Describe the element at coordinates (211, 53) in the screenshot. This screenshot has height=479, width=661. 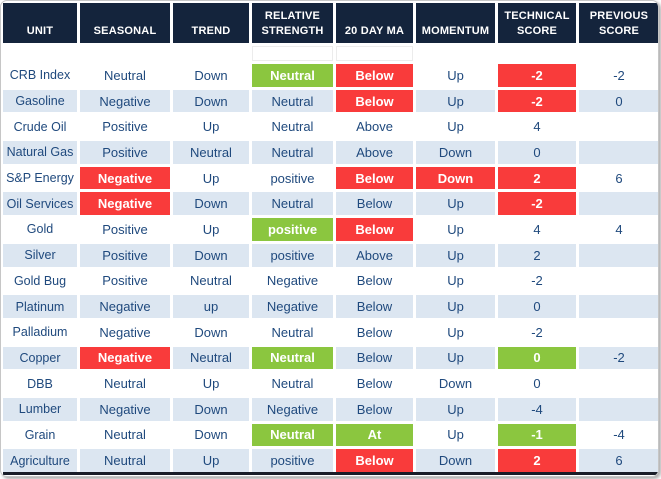
I see `spacer-trend` at that location.